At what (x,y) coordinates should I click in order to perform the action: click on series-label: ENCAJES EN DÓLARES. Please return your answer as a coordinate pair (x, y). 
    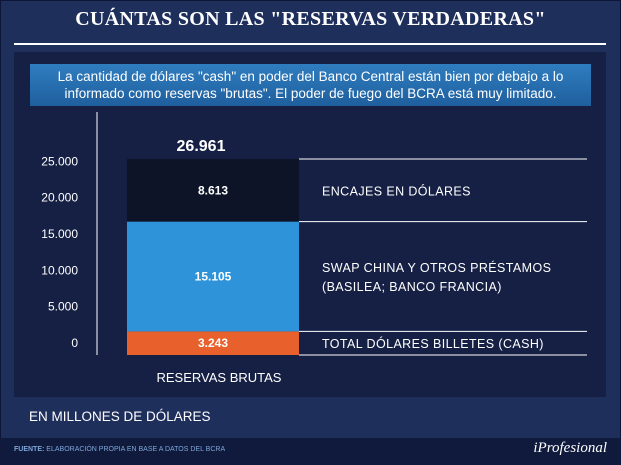
    Looking at the image, I should click on (396, 190).